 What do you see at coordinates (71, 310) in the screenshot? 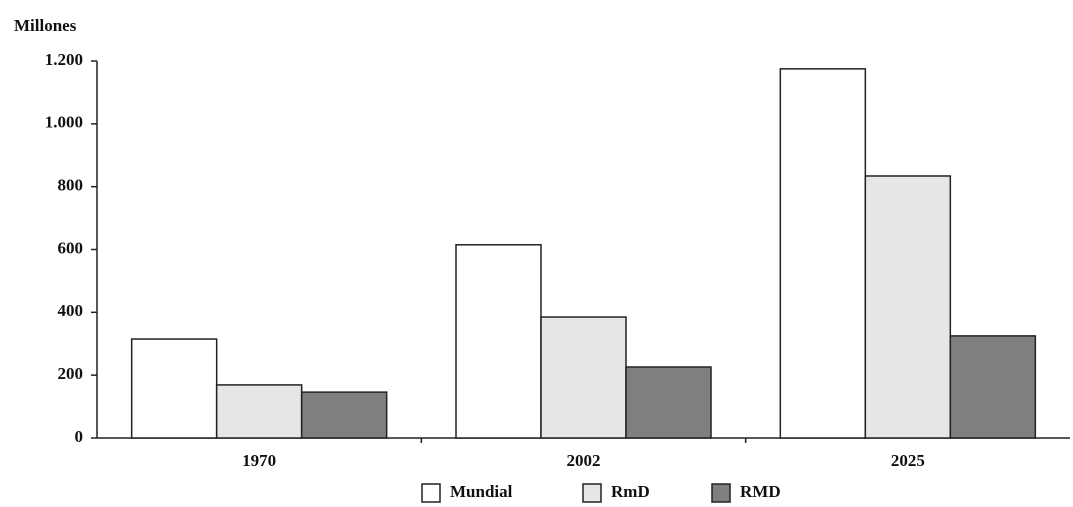
I see `y-tick-label: 400` at bounding box center [71, 310].